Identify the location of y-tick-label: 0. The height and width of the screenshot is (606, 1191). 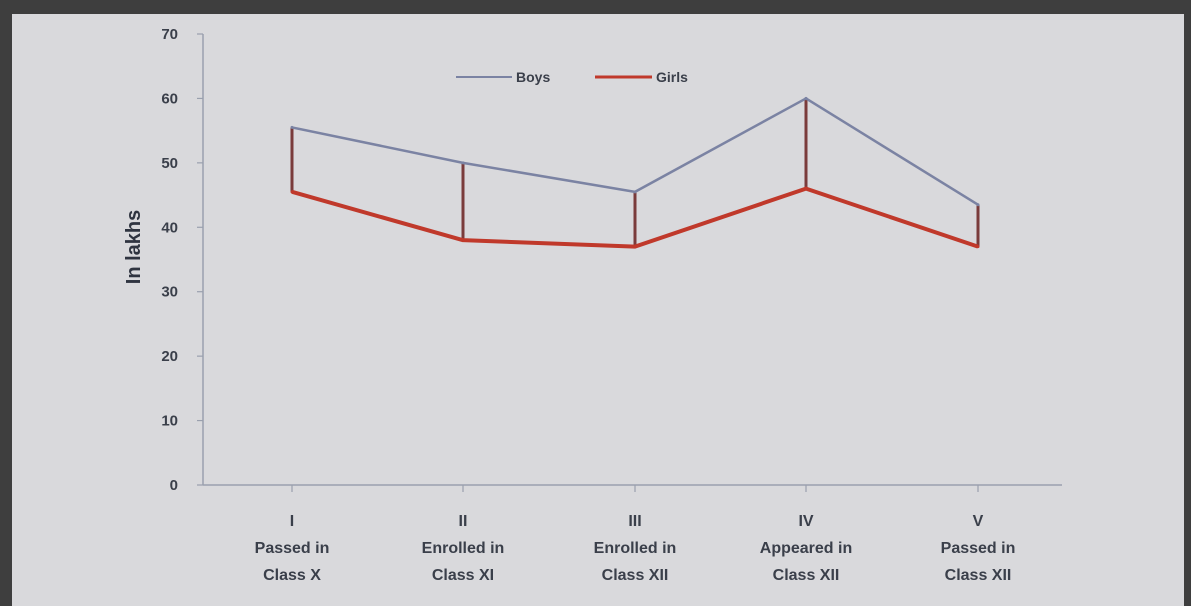
(174, 485).